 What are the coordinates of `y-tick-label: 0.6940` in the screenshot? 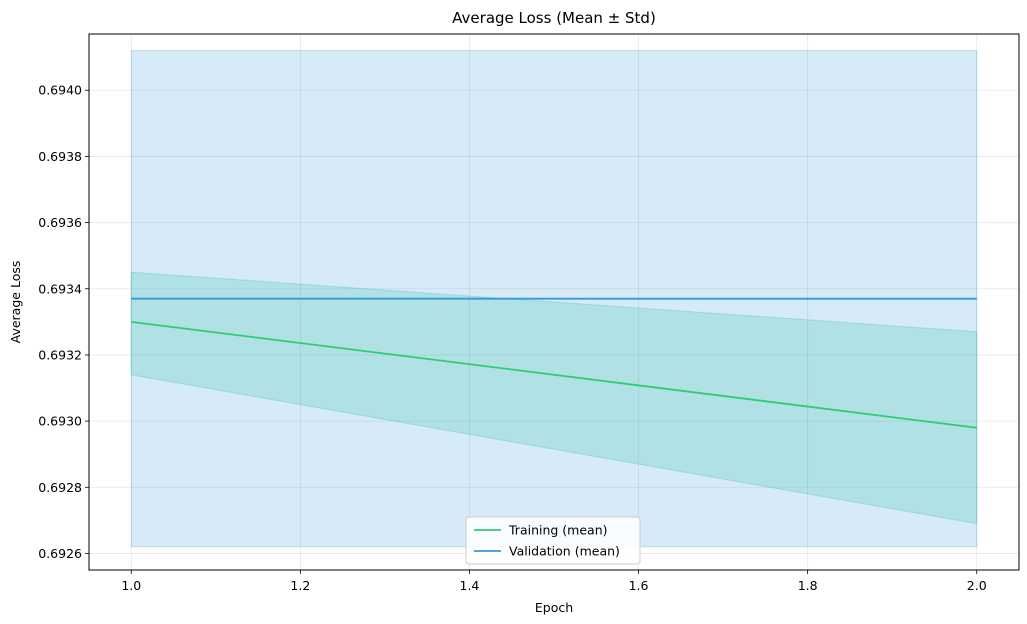 It's located at (60, 90).